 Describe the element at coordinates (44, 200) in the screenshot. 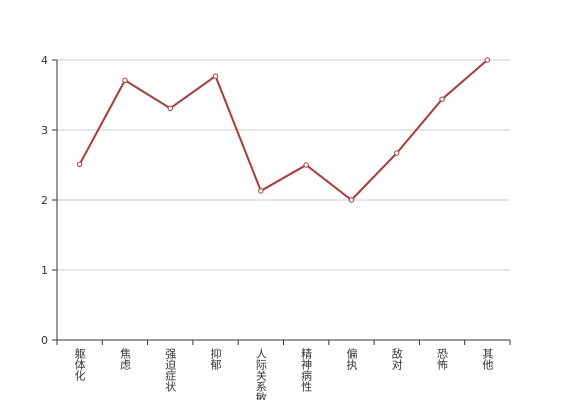

I see `y-tick-label: 2` at that location.